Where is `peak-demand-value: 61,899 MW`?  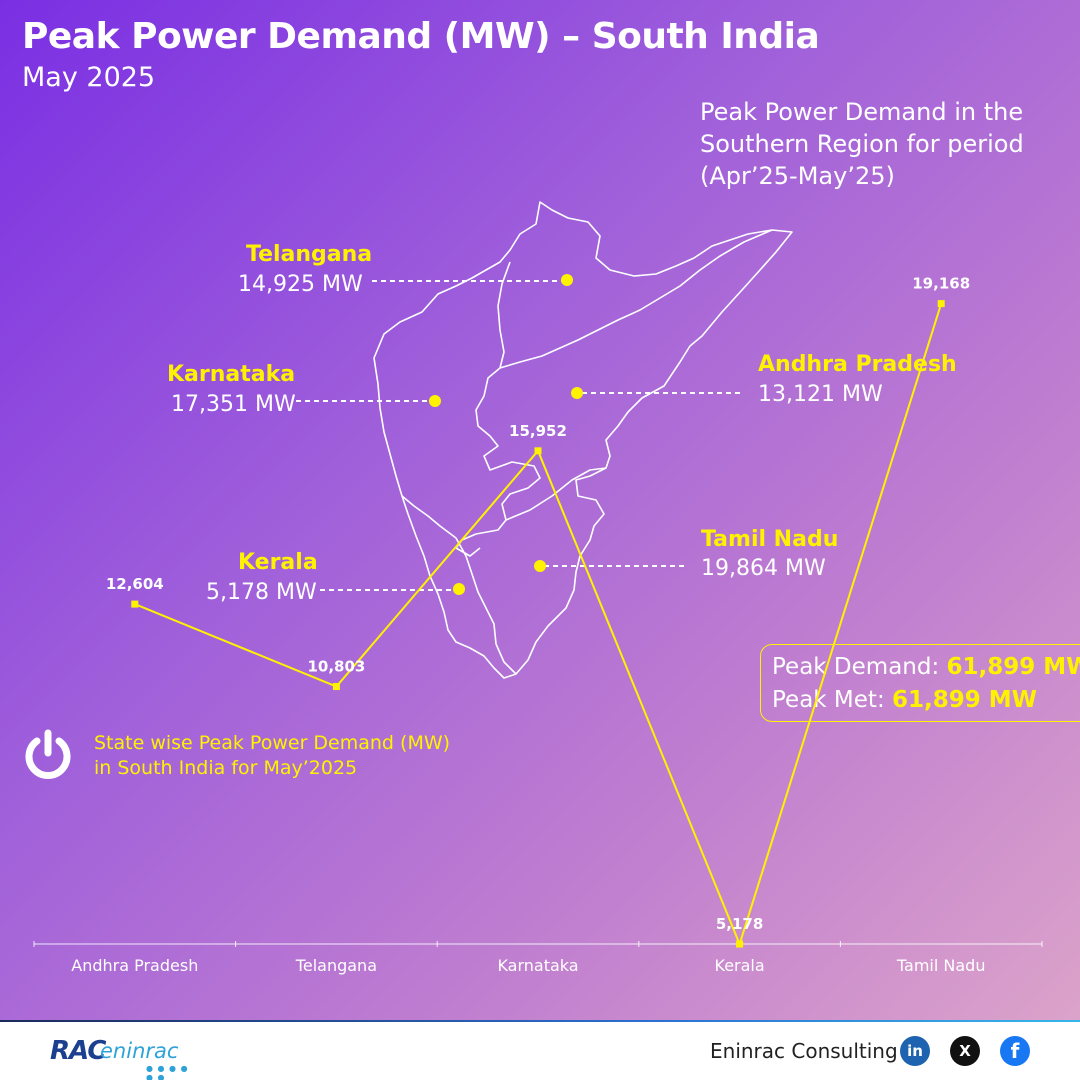 peak-demand-value: 61,899 MW is located at coordinates (1013, 667).